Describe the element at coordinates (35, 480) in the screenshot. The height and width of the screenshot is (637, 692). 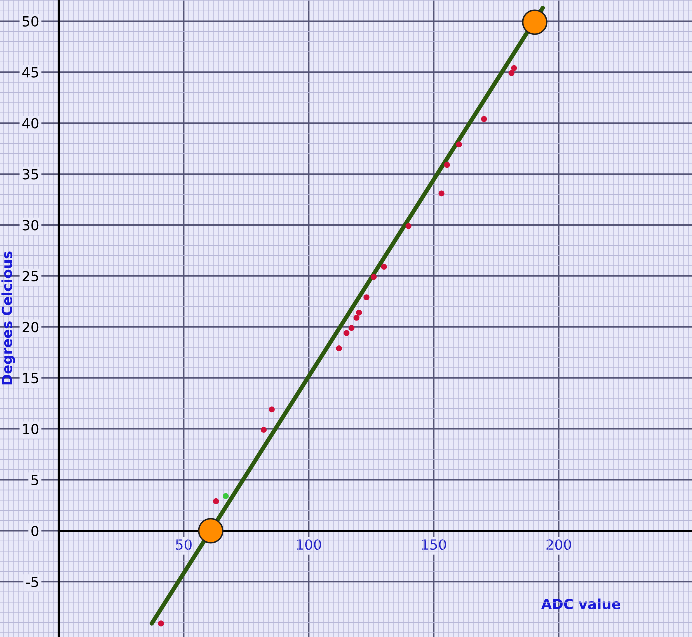
I see `y-tick-label: 5` at that location.